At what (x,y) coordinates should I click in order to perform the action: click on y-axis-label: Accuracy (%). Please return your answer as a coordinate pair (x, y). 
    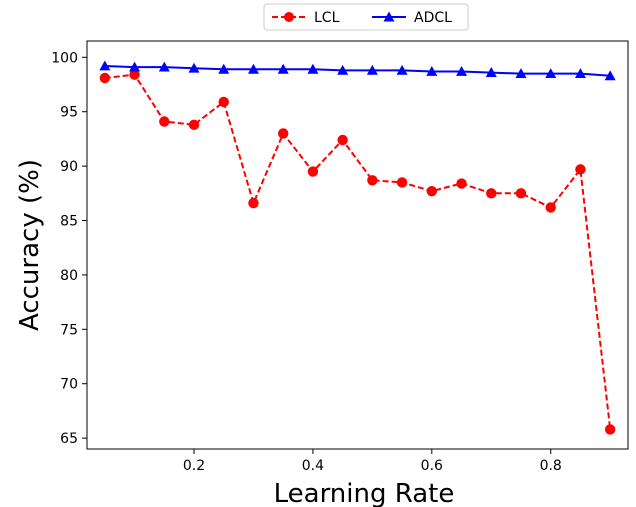
    Looking at the image, I should click on (30, 245).